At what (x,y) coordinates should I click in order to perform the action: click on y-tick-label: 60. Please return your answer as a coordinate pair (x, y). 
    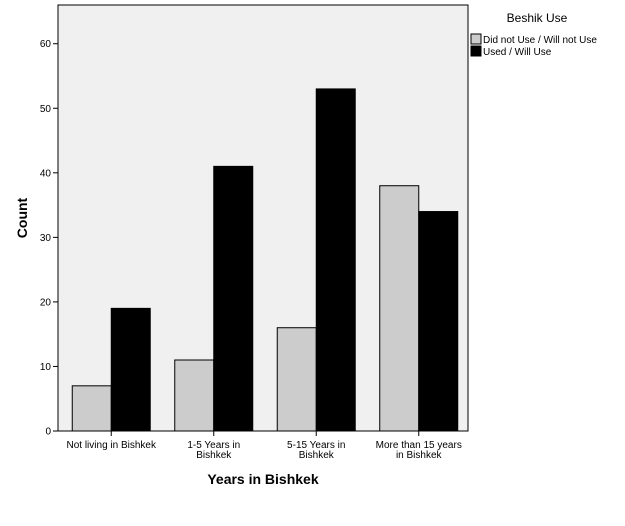
    Looking at the image, I should click on (46, 44).